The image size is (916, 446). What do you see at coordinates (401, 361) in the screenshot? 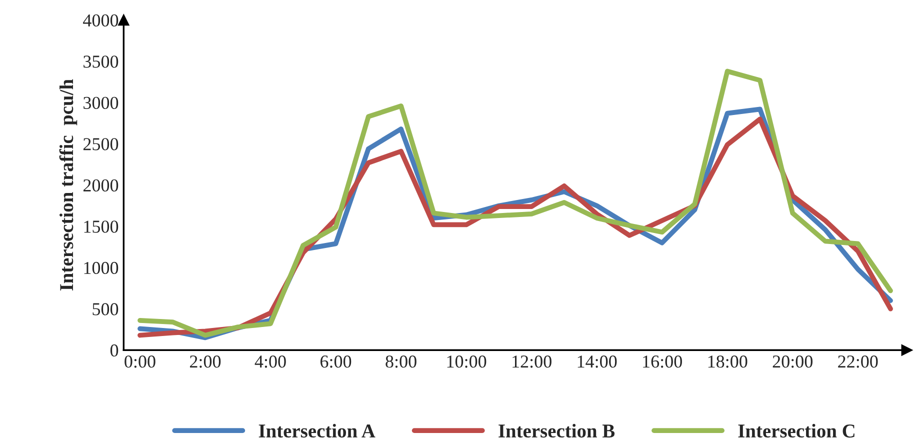
I see `x-tick-label: 8:00` at bounding box center [401, 361].